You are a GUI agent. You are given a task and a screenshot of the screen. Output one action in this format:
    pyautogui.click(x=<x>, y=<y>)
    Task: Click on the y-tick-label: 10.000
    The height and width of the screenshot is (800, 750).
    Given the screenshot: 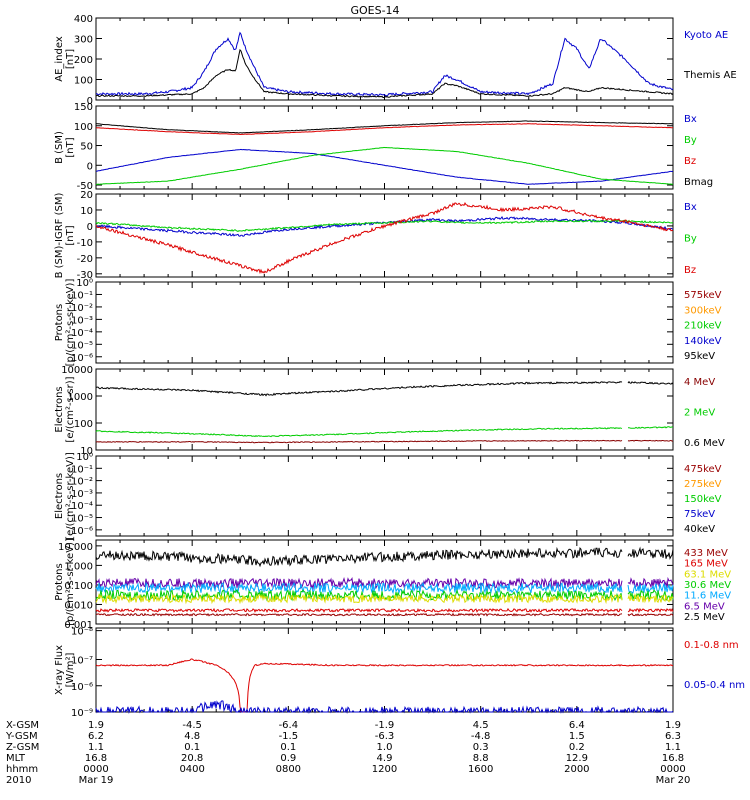 What is the action you would take?
    pyautogui.click(x=75, y=547)
    